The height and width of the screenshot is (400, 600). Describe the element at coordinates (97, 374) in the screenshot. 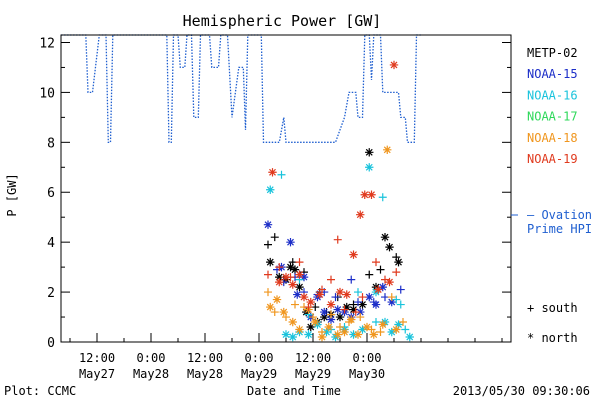

I see `x-tick-label-date: May27` at that location.